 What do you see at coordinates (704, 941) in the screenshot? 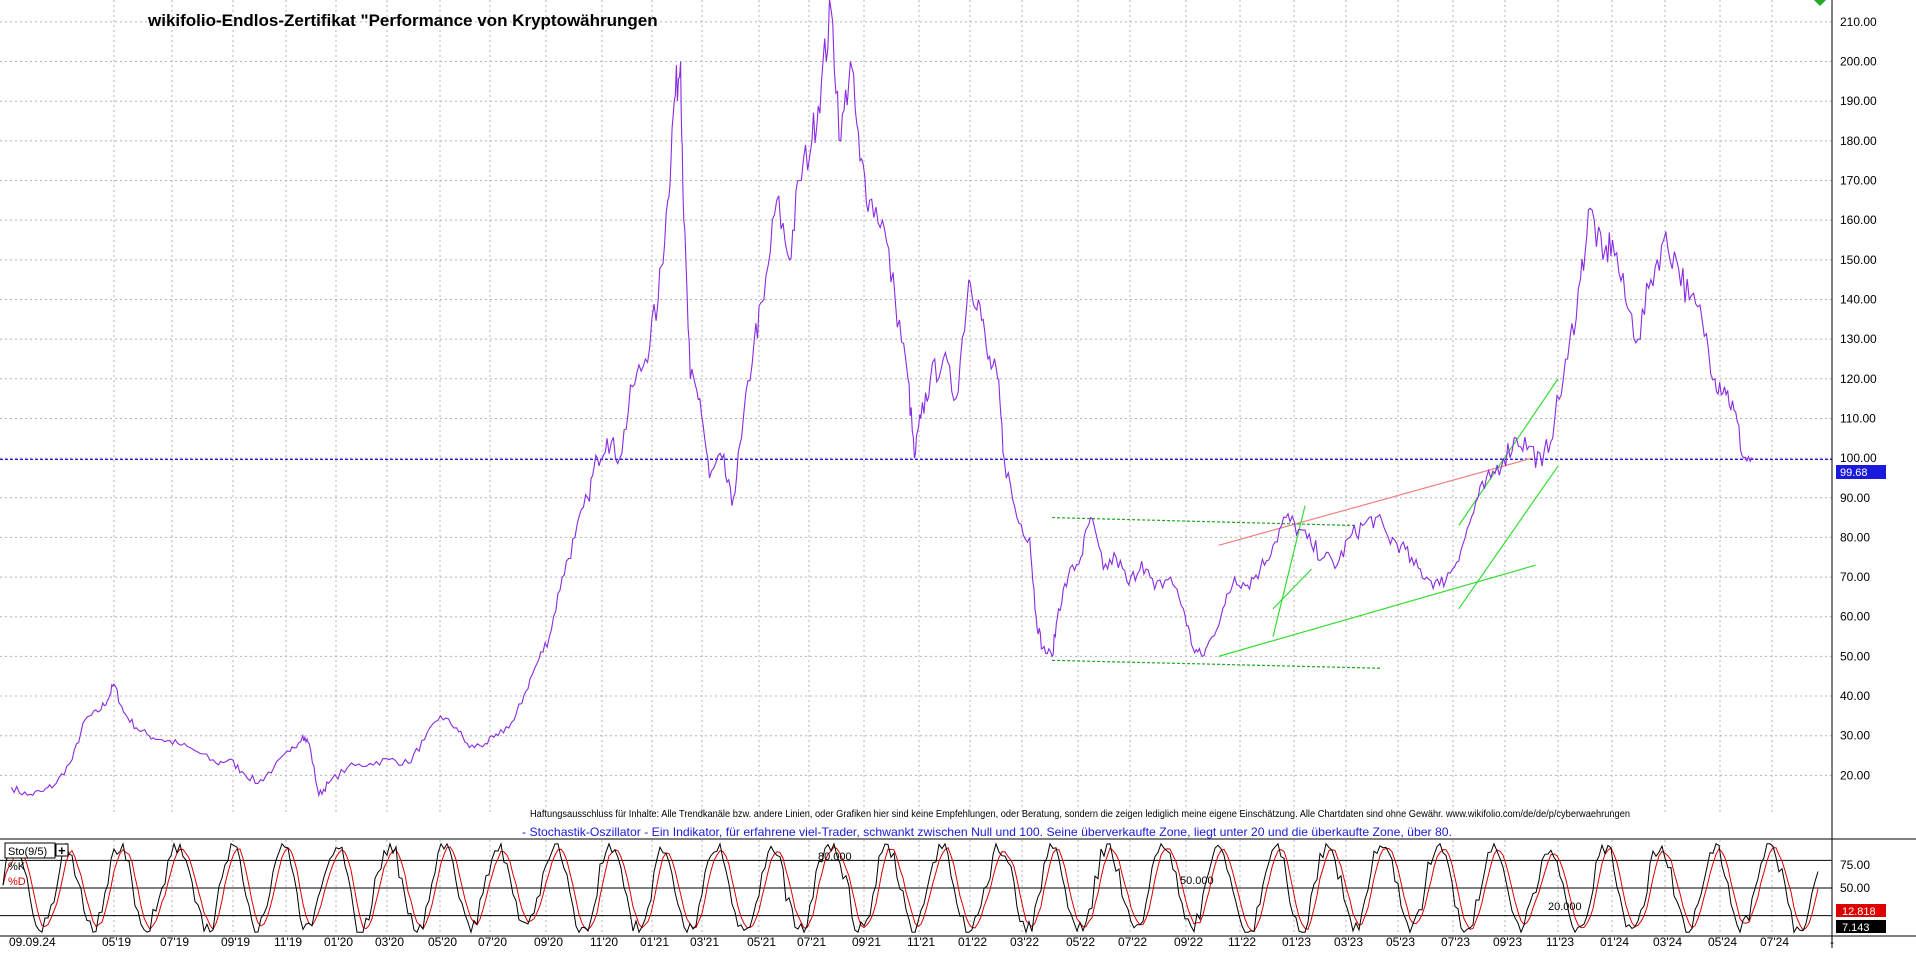
I see `x-tick-label: 03'21` at bounding box center [704, 941].